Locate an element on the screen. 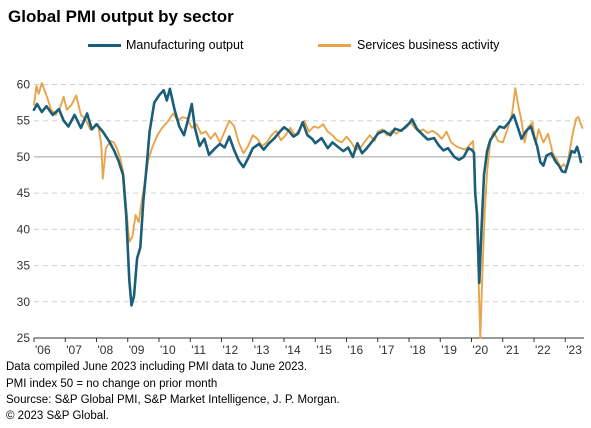  footnote-copyright: © 2023 S&P Global. is located at coordinates (57, 416).